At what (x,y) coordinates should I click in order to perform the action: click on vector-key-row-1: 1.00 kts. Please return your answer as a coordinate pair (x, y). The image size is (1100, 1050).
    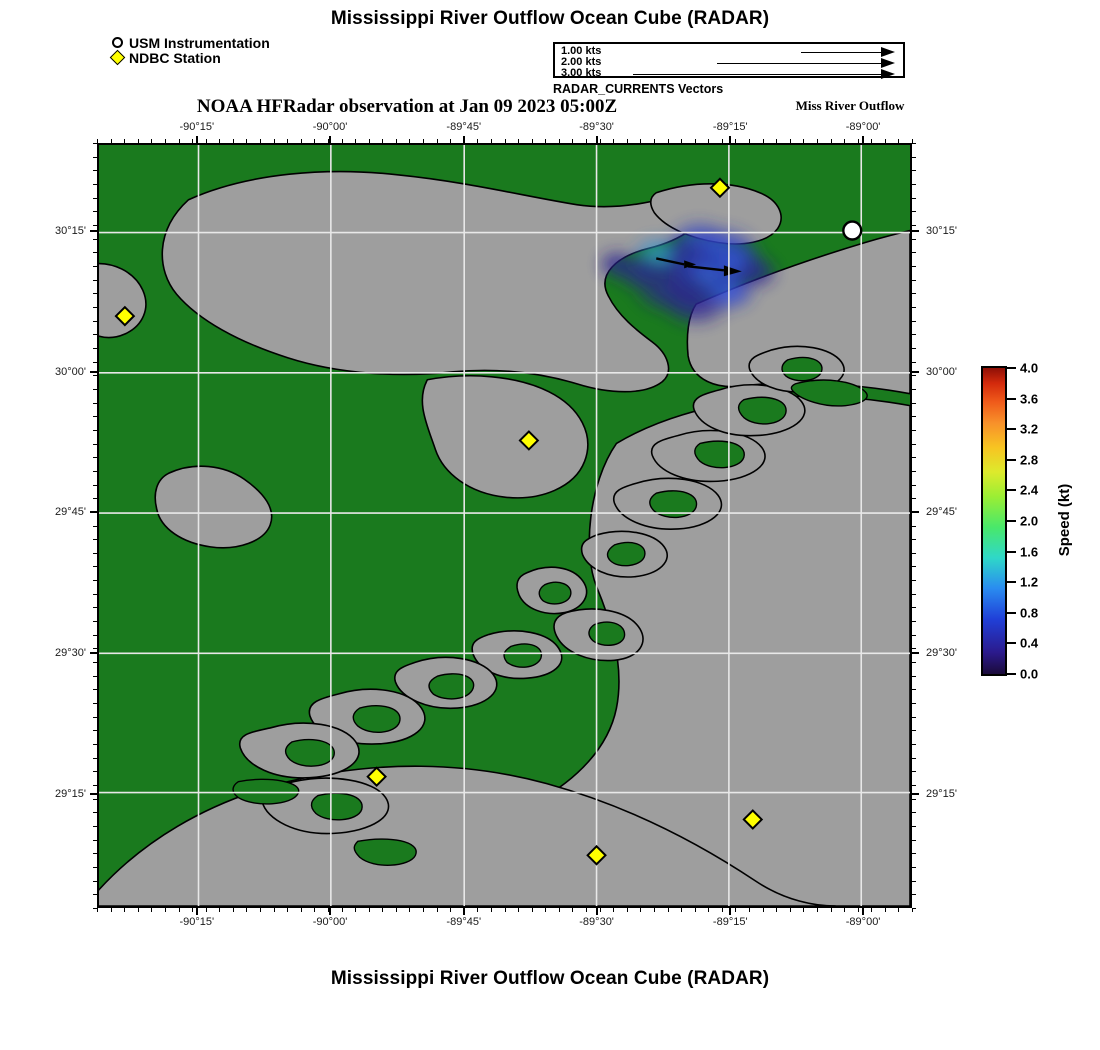
    Looking at the image, I should click on (729, 51).